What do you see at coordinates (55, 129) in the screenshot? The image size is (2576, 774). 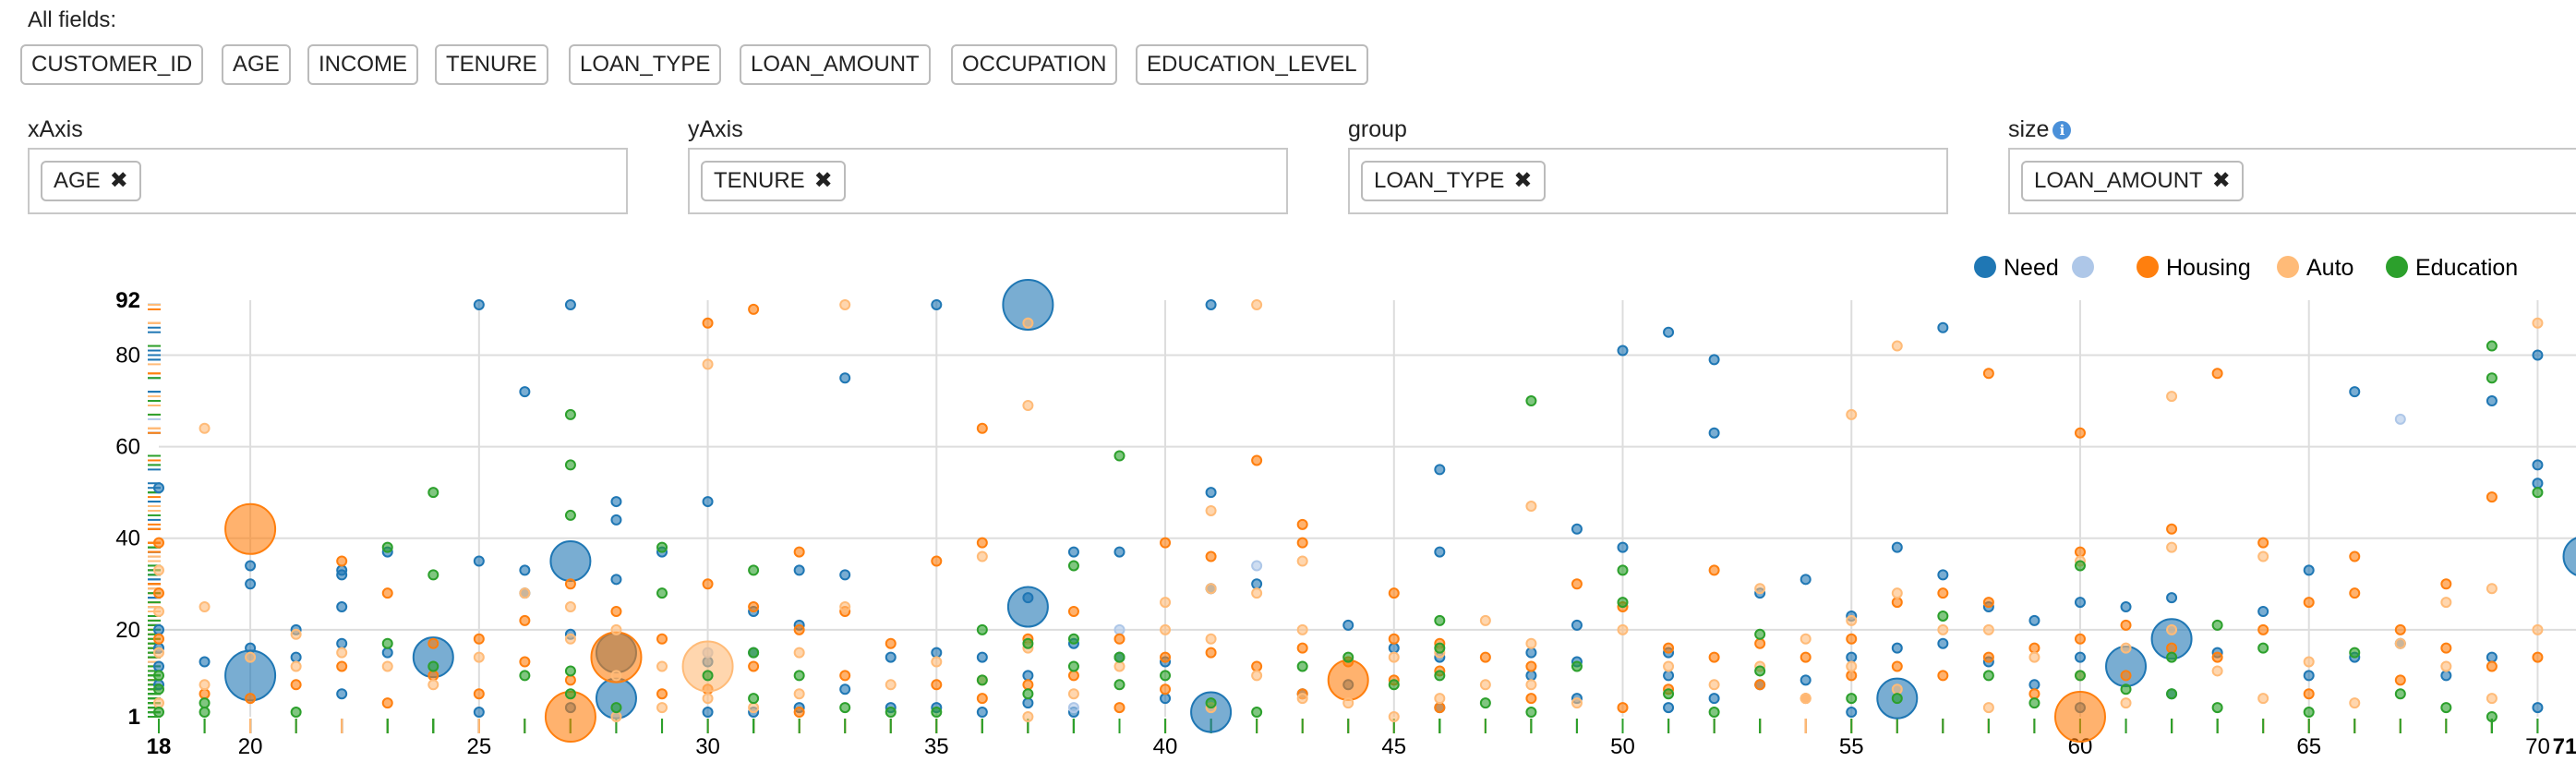 I see `xaxis-label: xAxis` at bounding box center [55, 129].